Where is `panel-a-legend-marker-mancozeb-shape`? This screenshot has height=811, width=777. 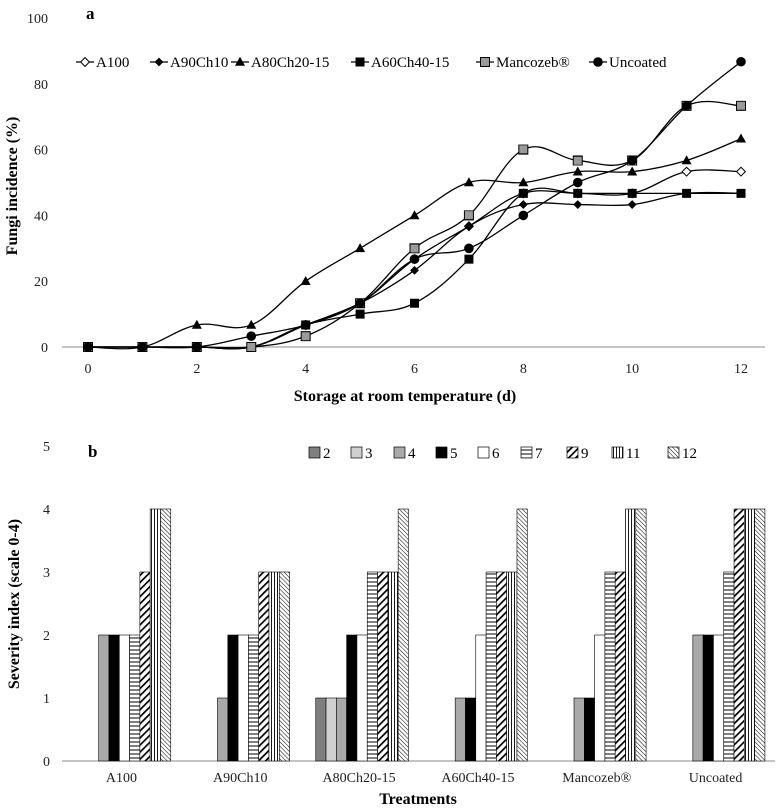
panel-a-legend-marker-mancozeb-shape is located at coordinates (485, 62).